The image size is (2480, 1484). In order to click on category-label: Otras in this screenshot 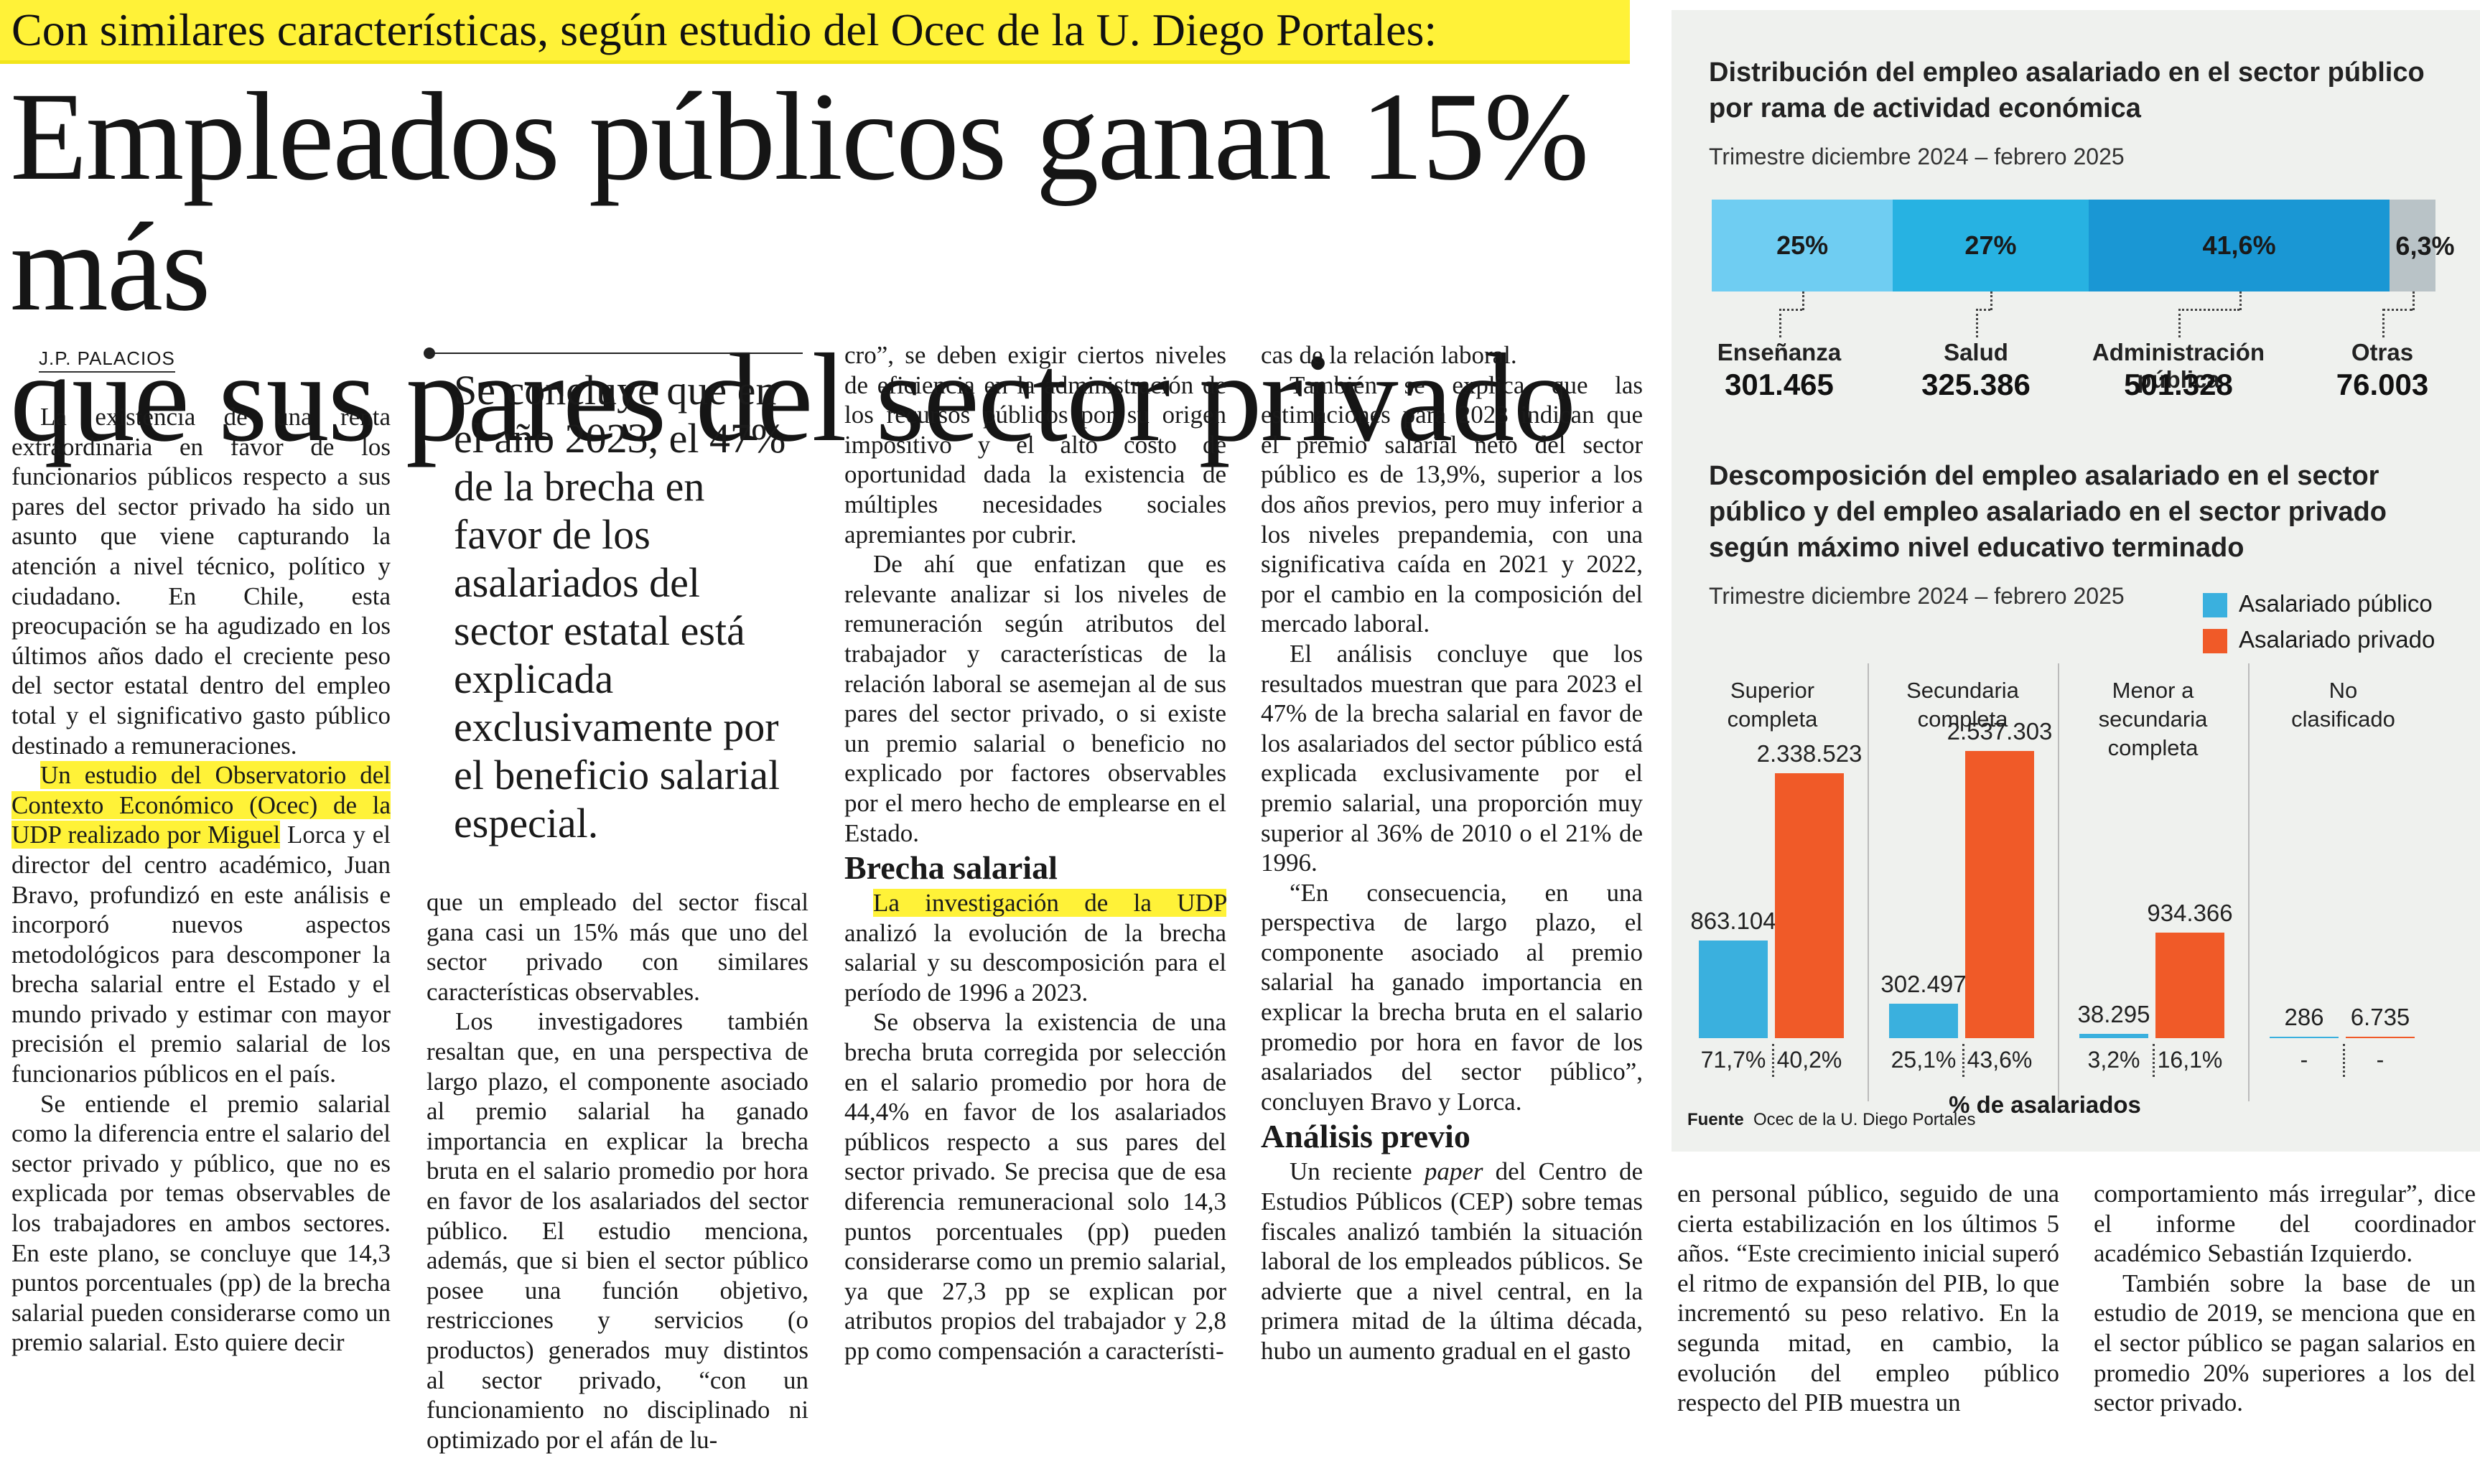, I will do `click(2383, 352)`.